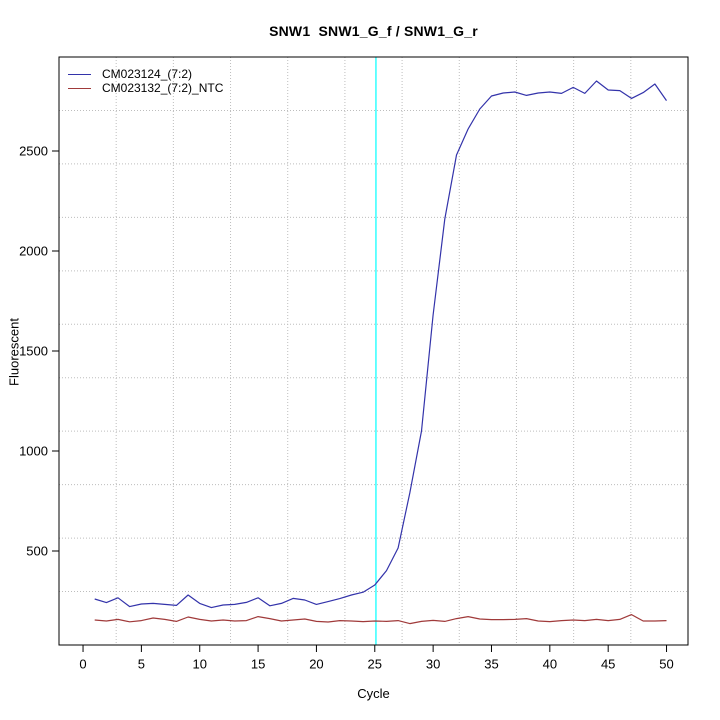  I want to click on x-axis-label: Cycle, so click(373, 693).